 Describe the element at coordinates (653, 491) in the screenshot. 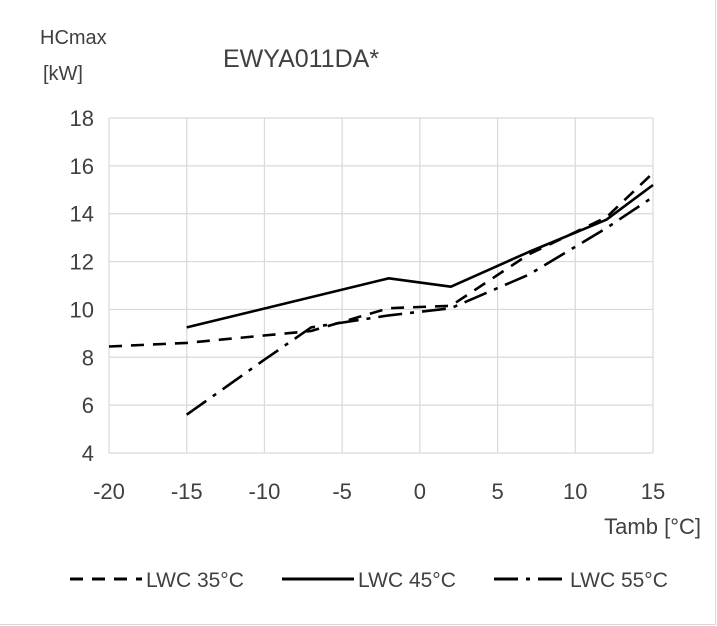

I see `x-tick-label: 15` at that location.